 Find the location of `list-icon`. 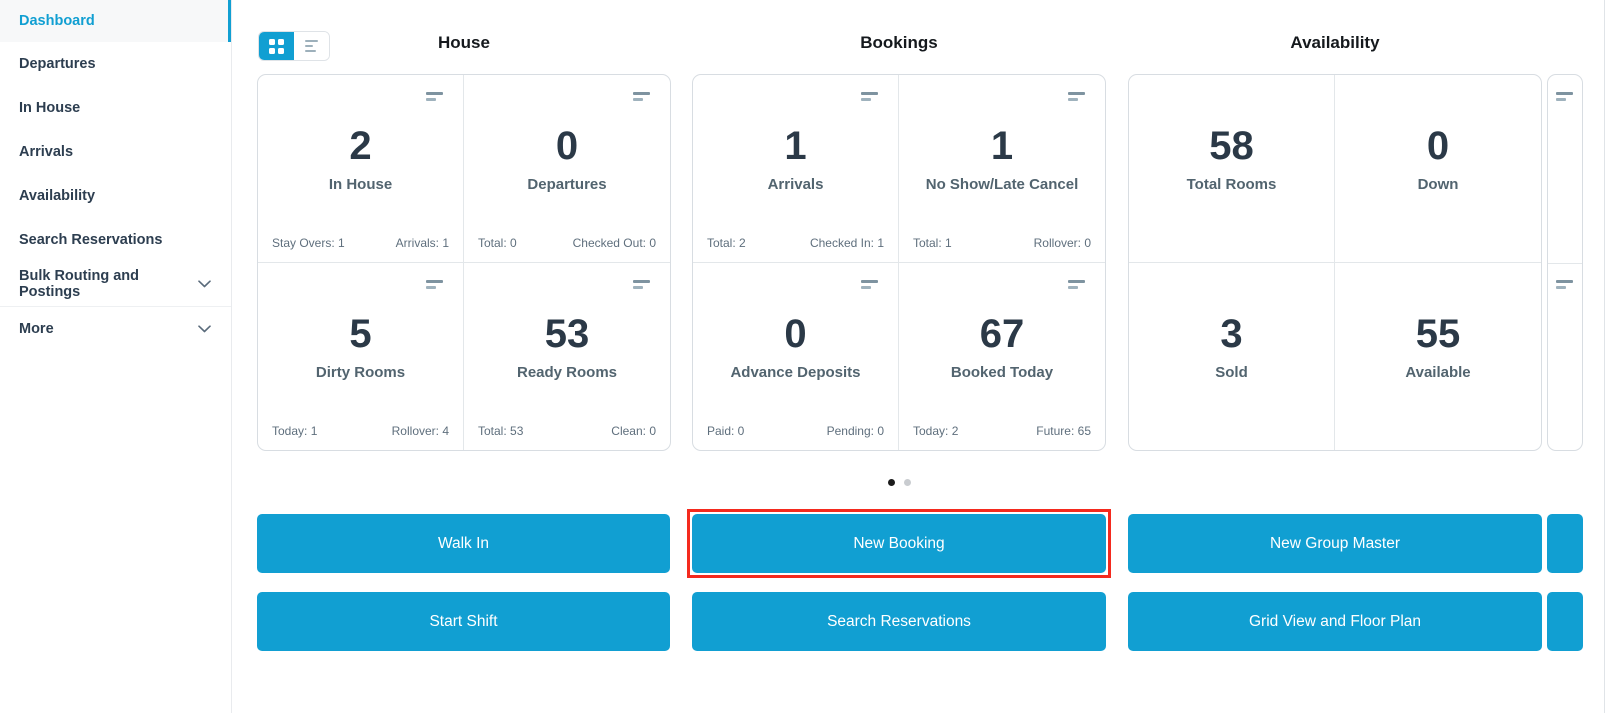

list-icon is located at coordinates (311, 46).